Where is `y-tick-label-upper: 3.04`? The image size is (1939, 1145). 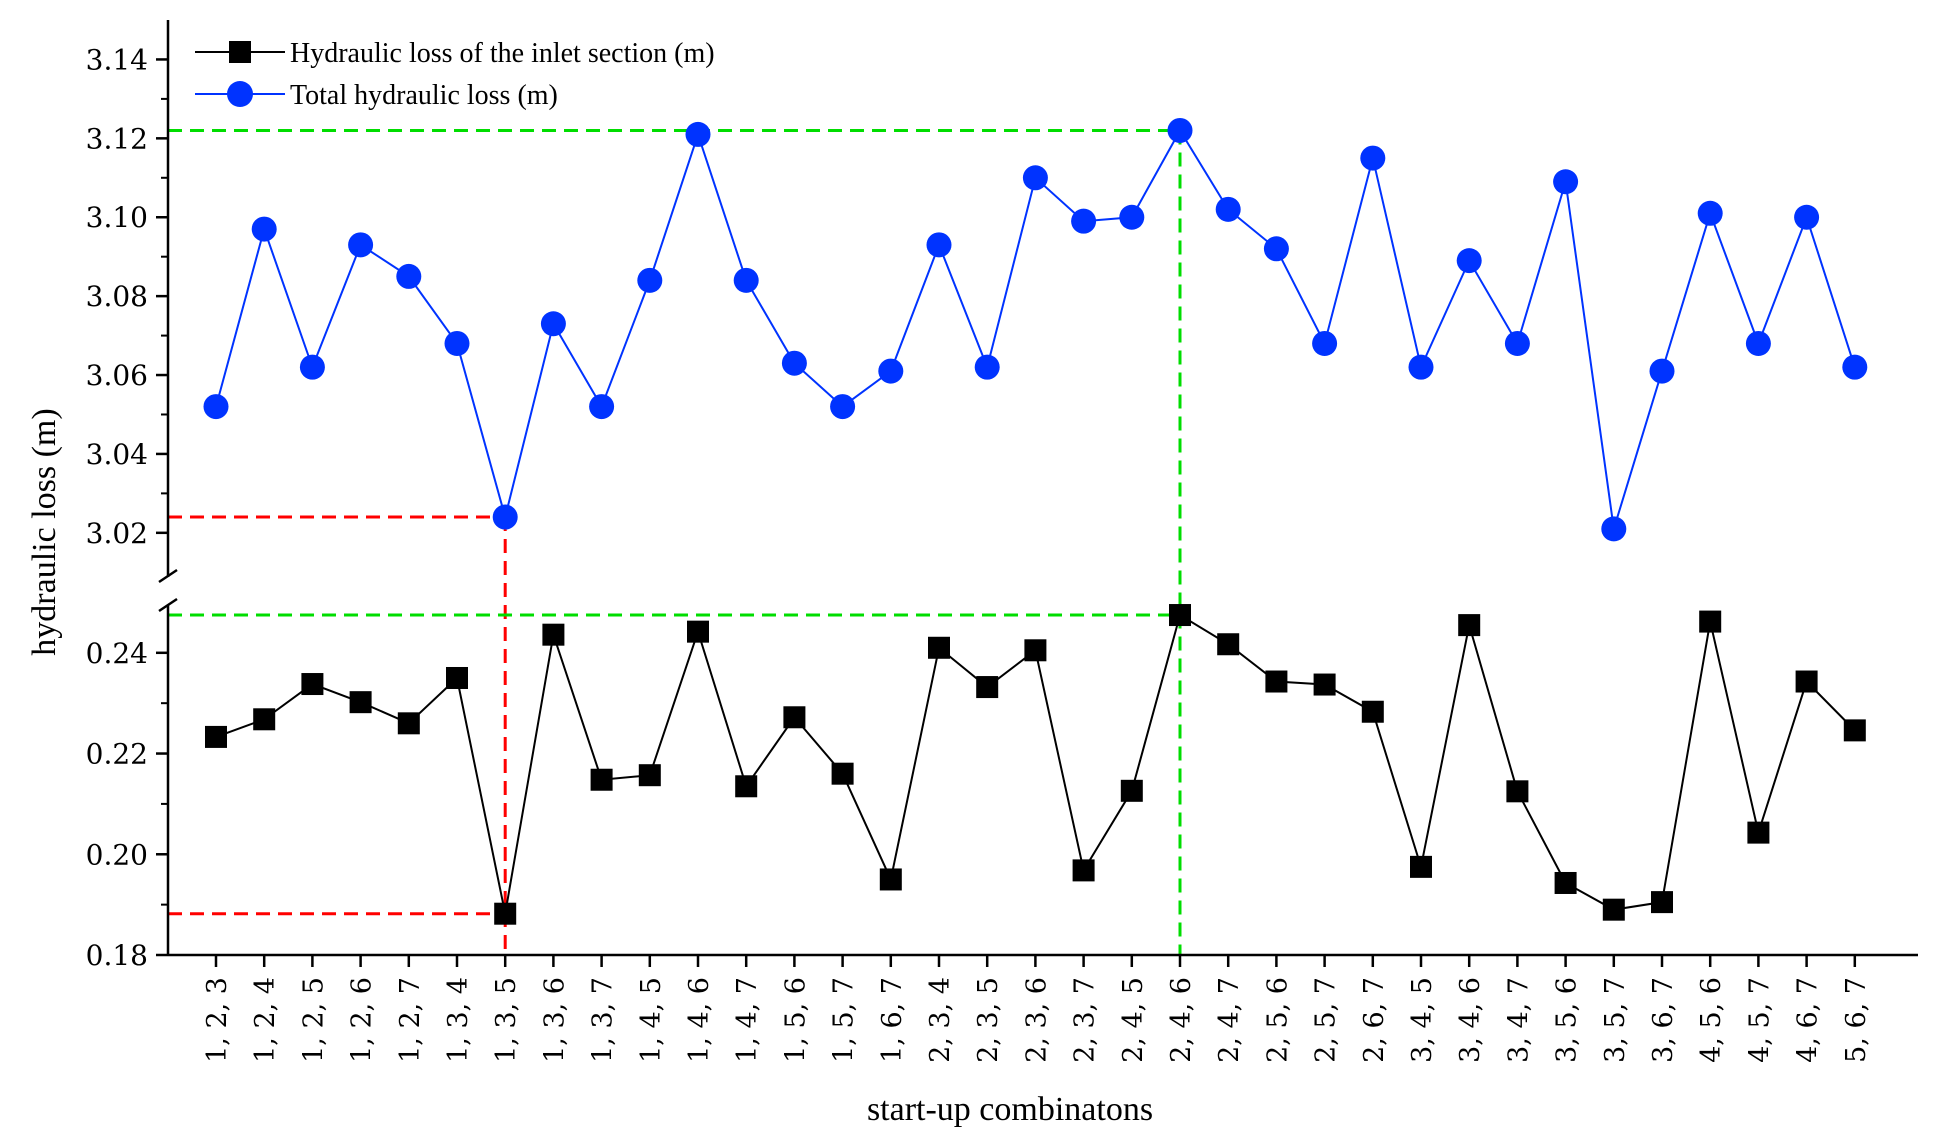
y-tick-label-upper: 3.04 is located at coordinates (117, 454).